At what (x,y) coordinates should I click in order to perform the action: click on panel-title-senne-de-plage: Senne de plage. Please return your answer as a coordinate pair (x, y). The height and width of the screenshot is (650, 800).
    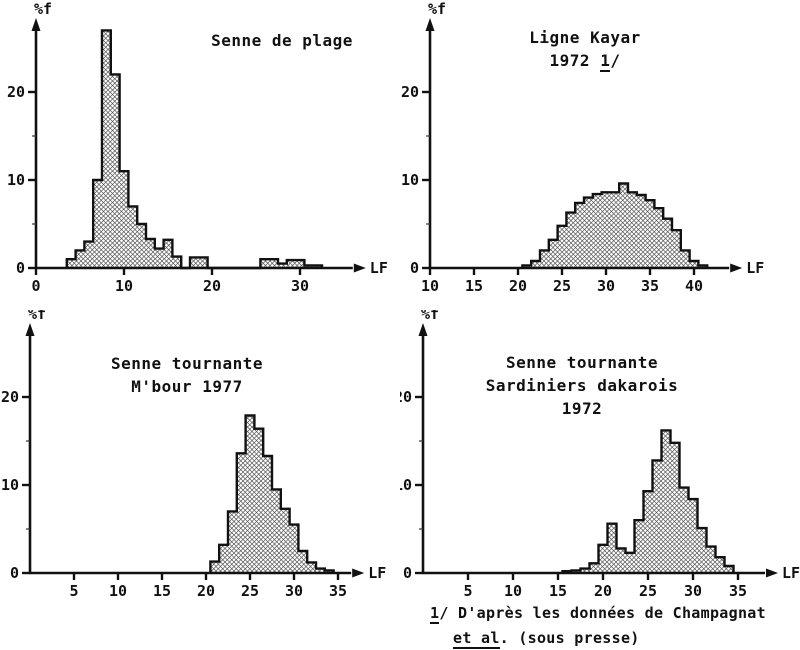
    Looking at the image, I should click on (282, 40).